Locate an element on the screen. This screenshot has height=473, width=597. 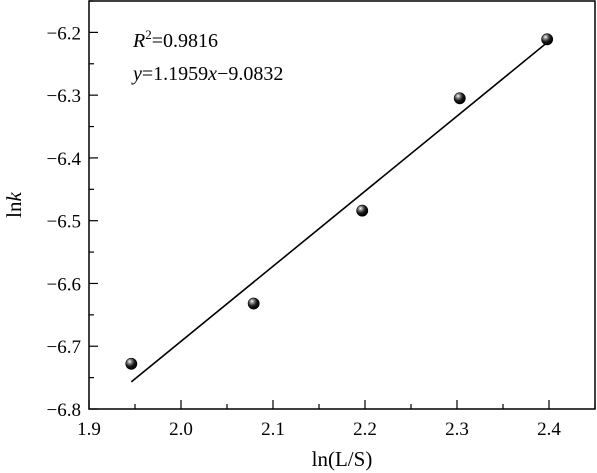
y-tick-label: −6.8 is located at coordinates (64, 410).